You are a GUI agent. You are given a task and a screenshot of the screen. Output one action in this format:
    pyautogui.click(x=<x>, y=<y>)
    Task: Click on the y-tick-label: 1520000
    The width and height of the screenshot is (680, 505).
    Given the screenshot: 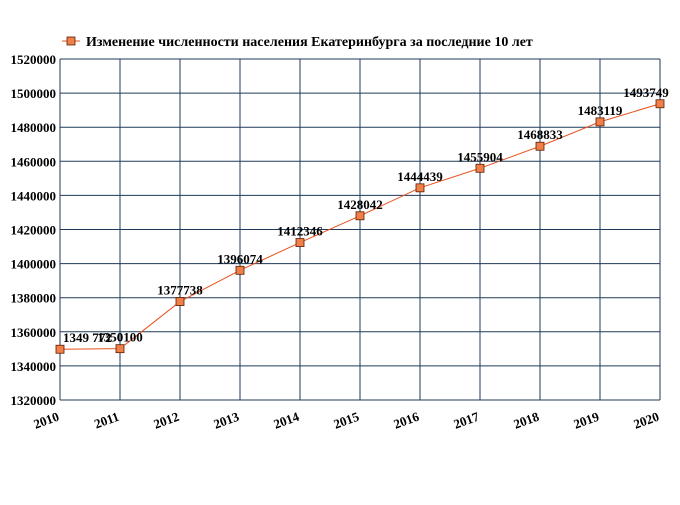 What is the action you would take?
    pyautogui.click(x=34, y=59)
    